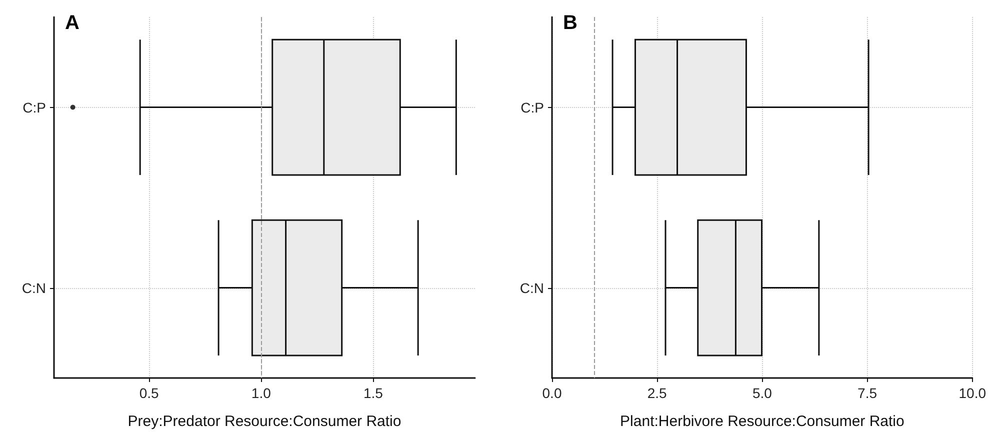 The height and width of the screenshot is (436, 989). I want to click on x-axis-title: Prey:Predator Resource:Consumer Ratio, so click(265, 421).